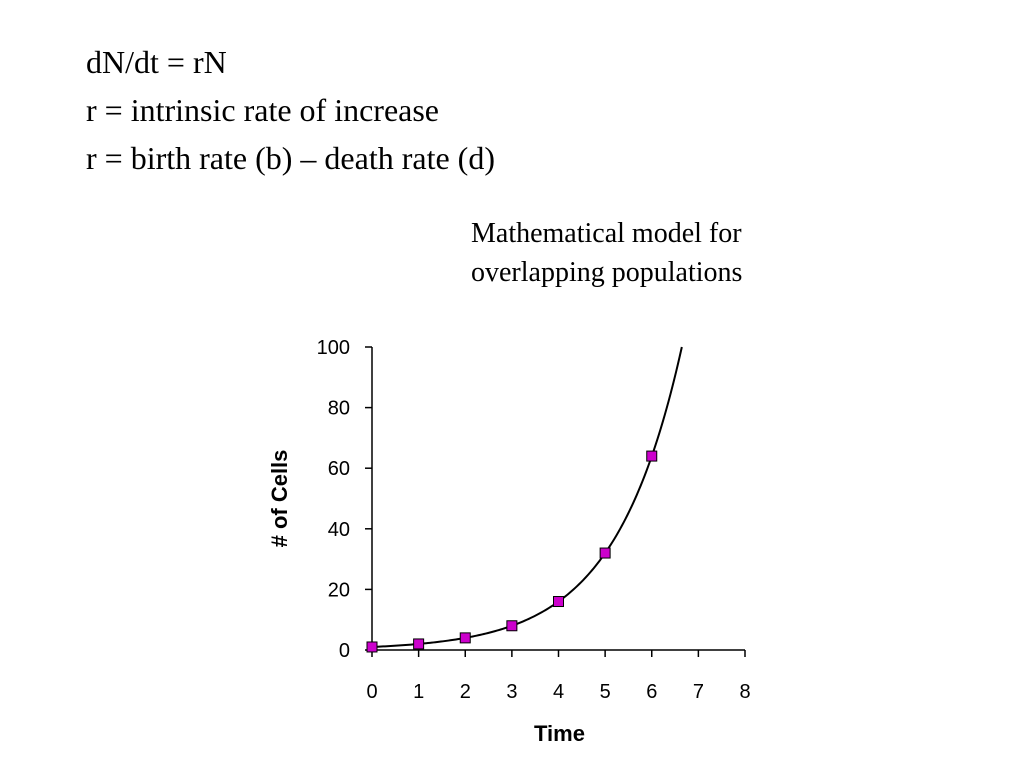 The image size is (1024, 768). I want to click on x-tick-label: 7, so click(698, 692).